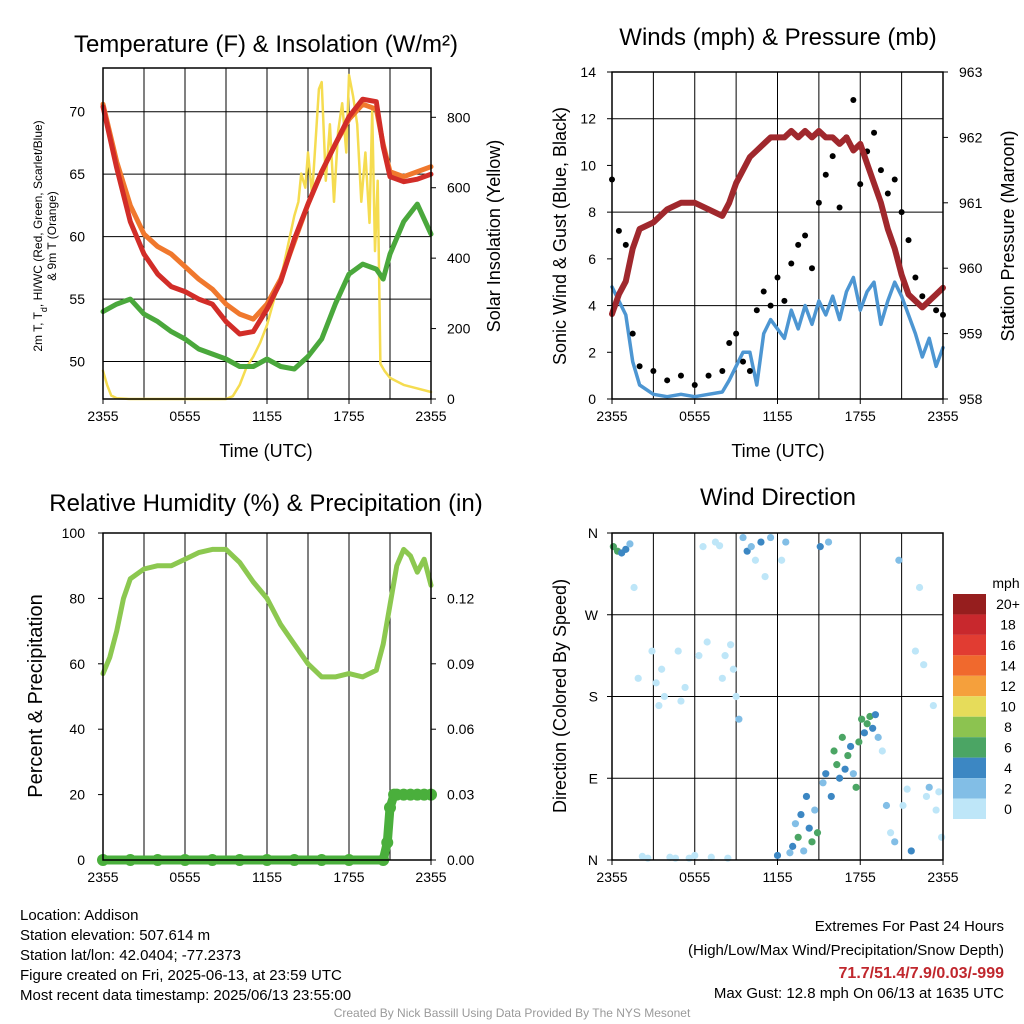 The image size is (1024, 1024). Describe the element at coordinates (921, 973) in the screenshot. I see `extremes-values: 71.7/51.4/7.9/0.03/-999` at that location.